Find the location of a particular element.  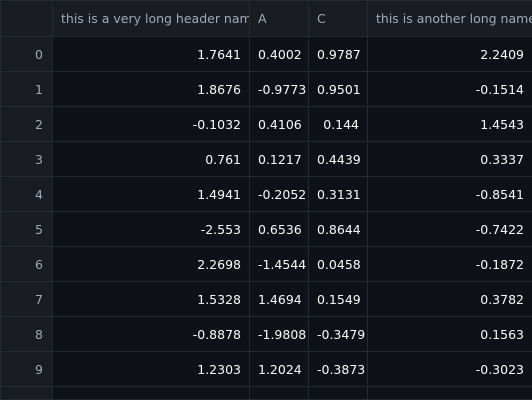

row-index: 5 is located at coordinates (26, 229).